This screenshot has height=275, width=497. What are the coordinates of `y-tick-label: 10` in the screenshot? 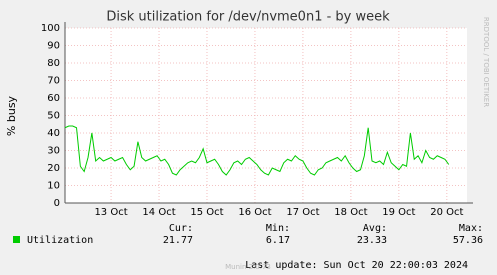 It's located at (53, 186).